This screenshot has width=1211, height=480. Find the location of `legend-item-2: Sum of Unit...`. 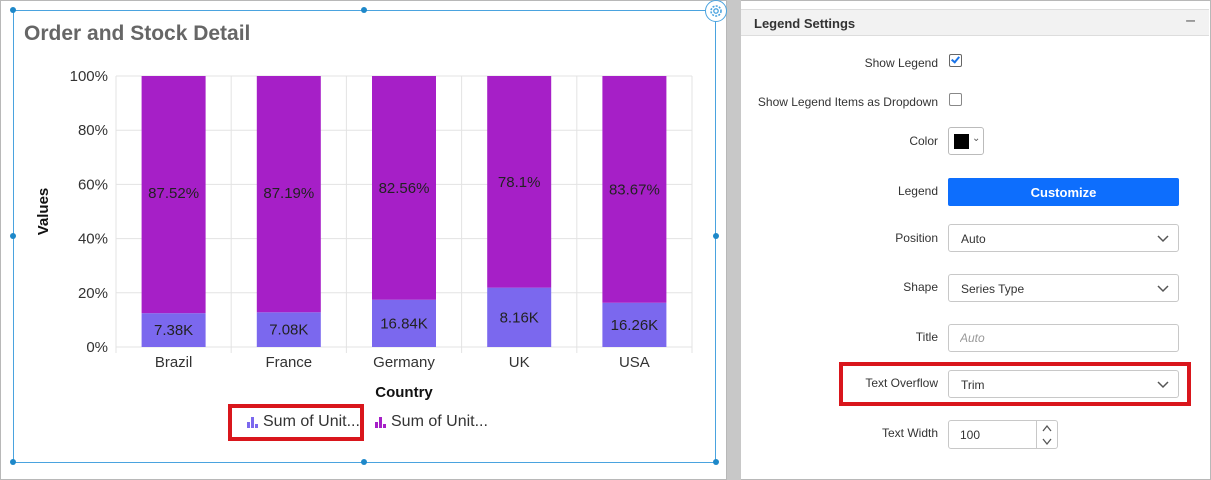

legend-item-2: Sum of Unit... is located at coordinates (431, 422).